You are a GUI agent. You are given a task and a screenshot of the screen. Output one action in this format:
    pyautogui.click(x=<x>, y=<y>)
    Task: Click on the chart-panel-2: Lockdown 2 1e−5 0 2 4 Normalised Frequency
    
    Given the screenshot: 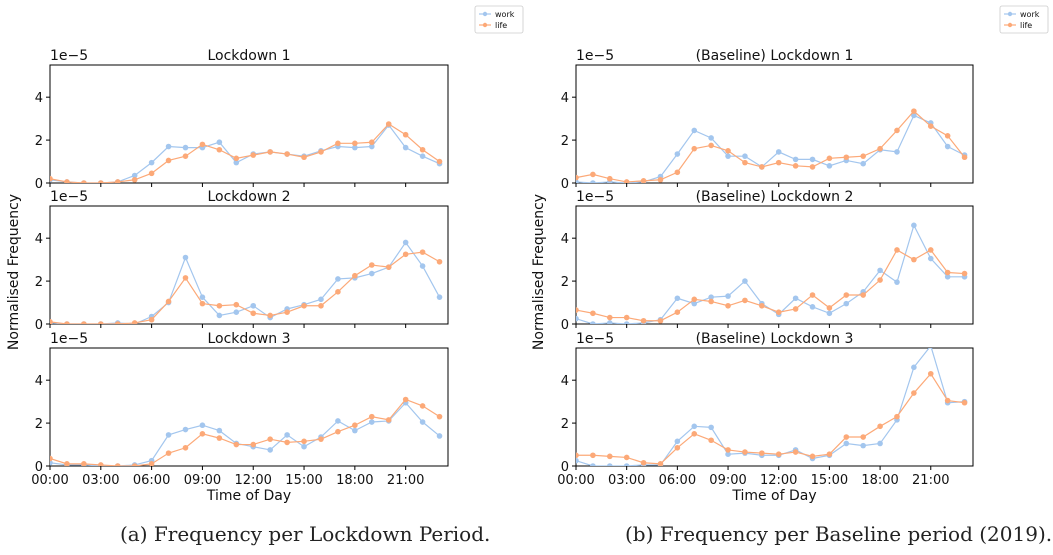 What is the action you would take?
    pyautogui.click(x=227, y=269)
    